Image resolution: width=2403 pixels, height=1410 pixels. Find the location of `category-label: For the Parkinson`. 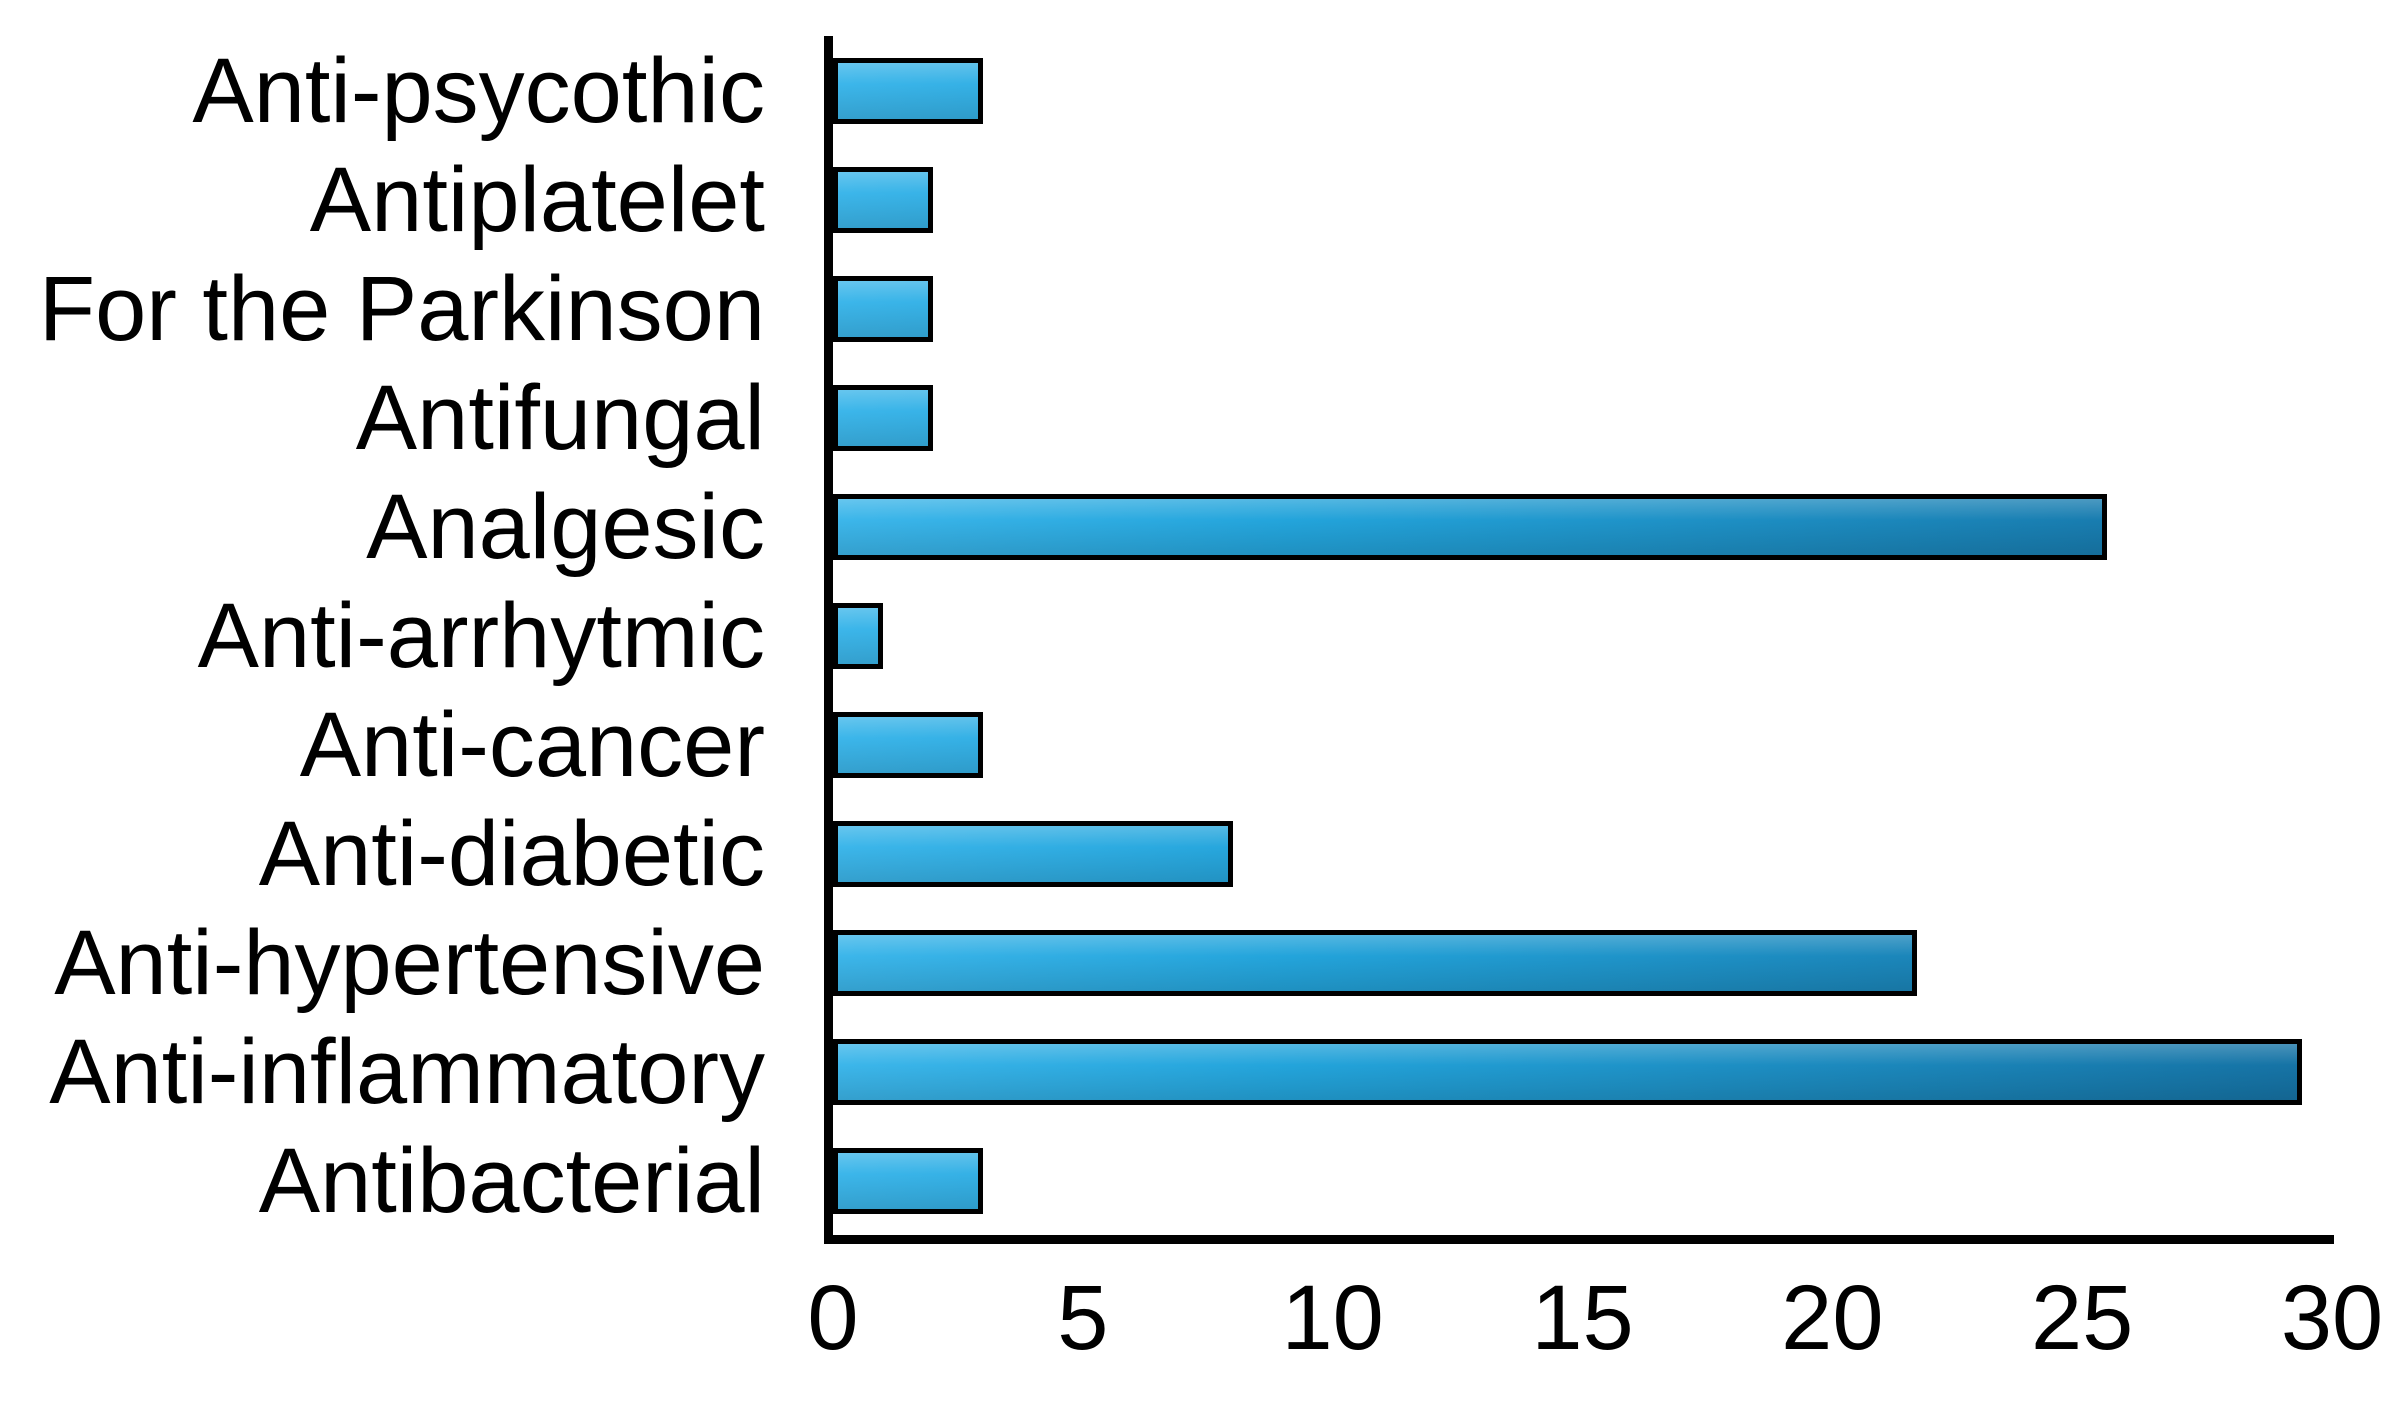

category-label: For the Parkinson is located at coordinates (401, 308).